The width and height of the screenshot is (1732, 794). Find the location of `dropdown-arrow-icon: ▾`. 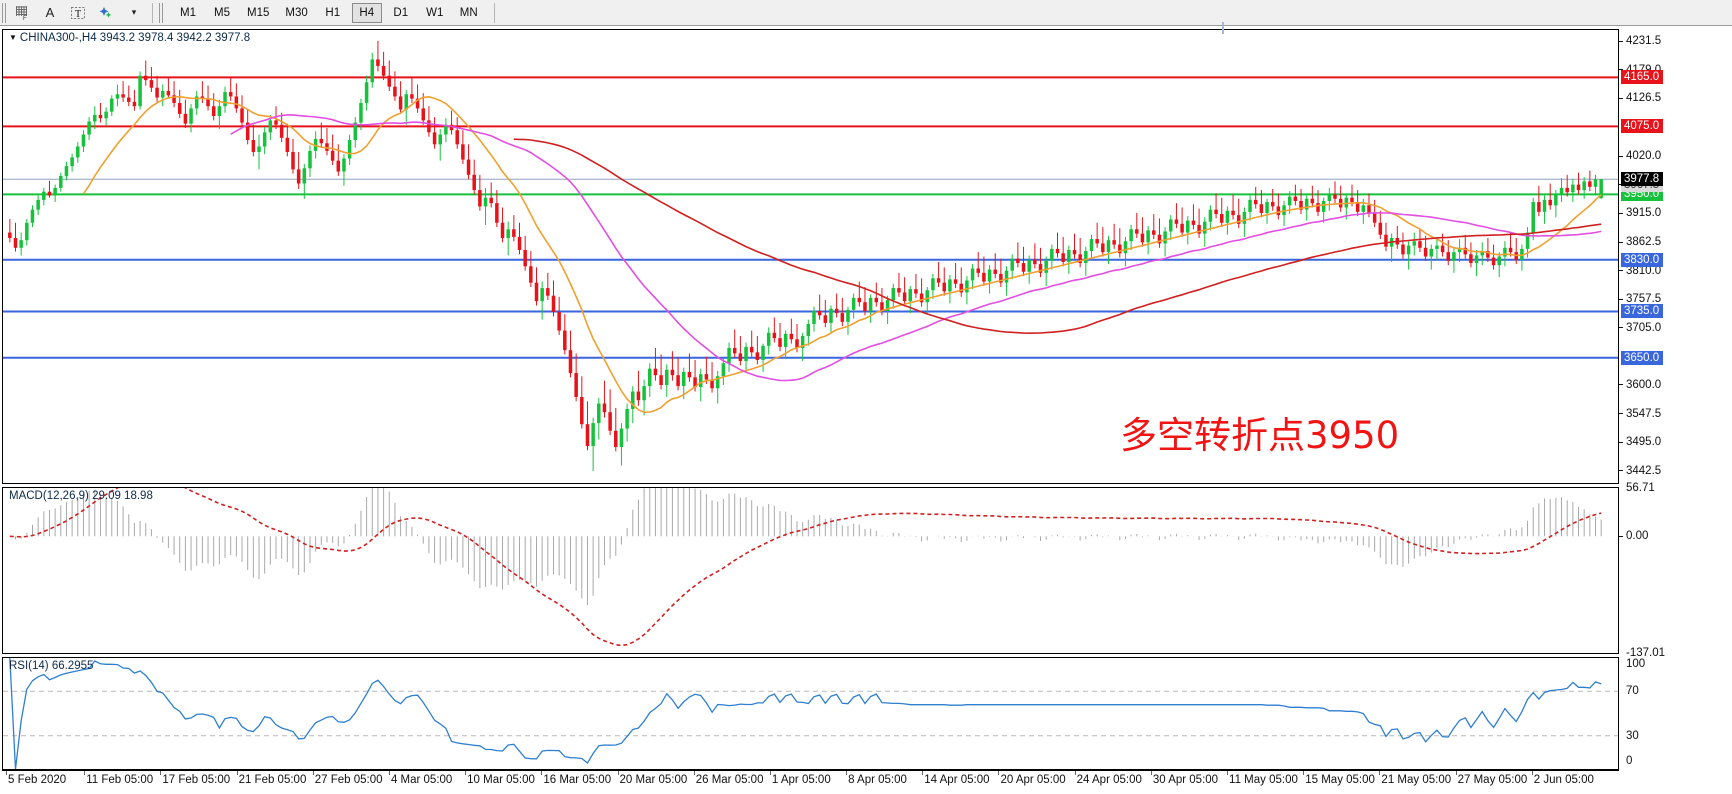

dropdown-arrow-icon: ▾ is located at coordinates (134, 13).